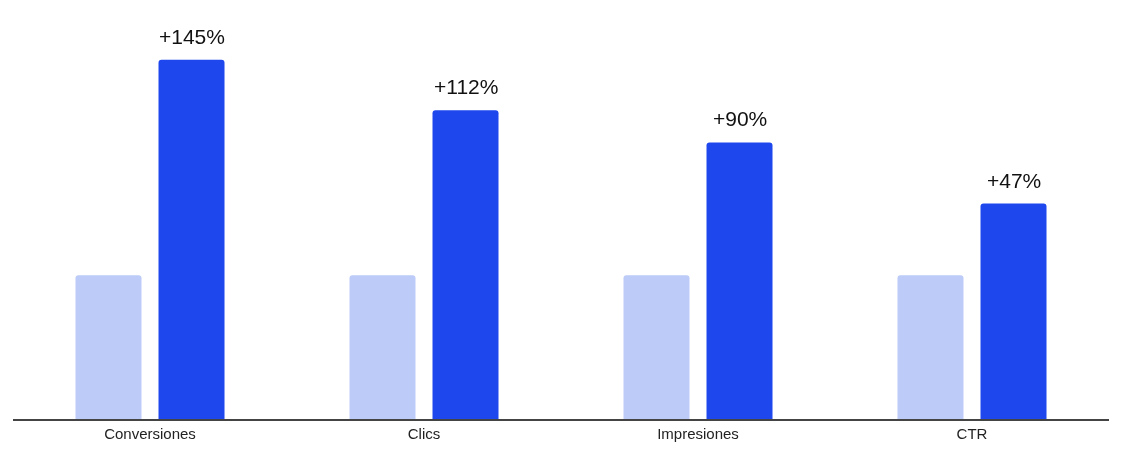 This screenshot has width=1125, height=462. I want to click on x-tick-label: Conversiones, so click(150, 433).